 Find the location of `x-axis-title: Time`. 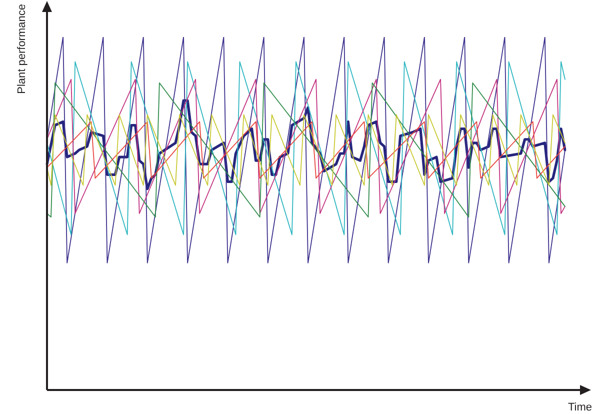

x-axis-title: Time is located at coordinates (580, 408).